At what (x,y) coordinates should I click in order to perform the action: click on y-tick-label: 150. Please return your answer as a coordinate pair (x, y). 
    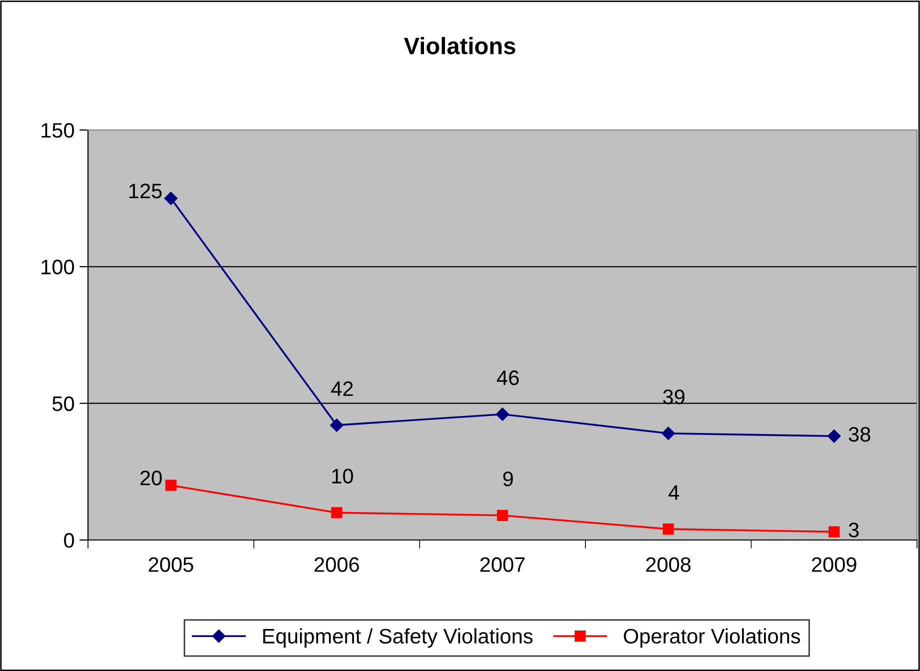
    Looking at the image, I should click on (58, 130).